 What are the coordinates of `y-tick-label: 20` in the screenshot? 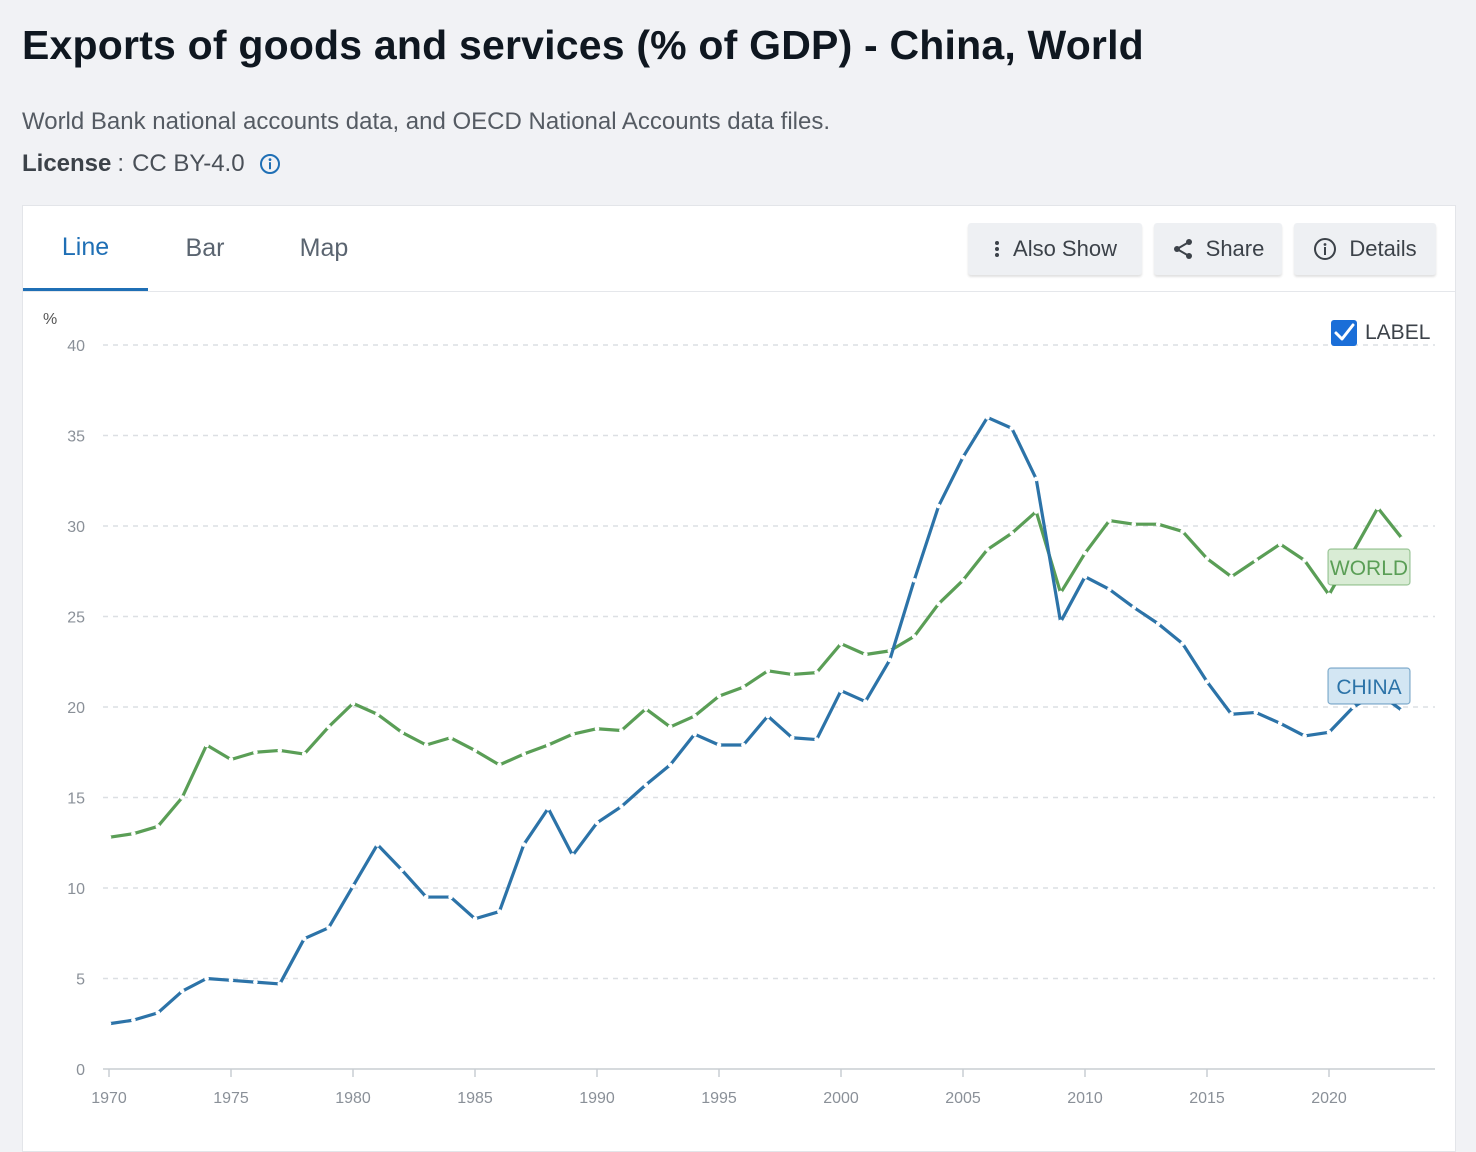 It's located at (76, 708).